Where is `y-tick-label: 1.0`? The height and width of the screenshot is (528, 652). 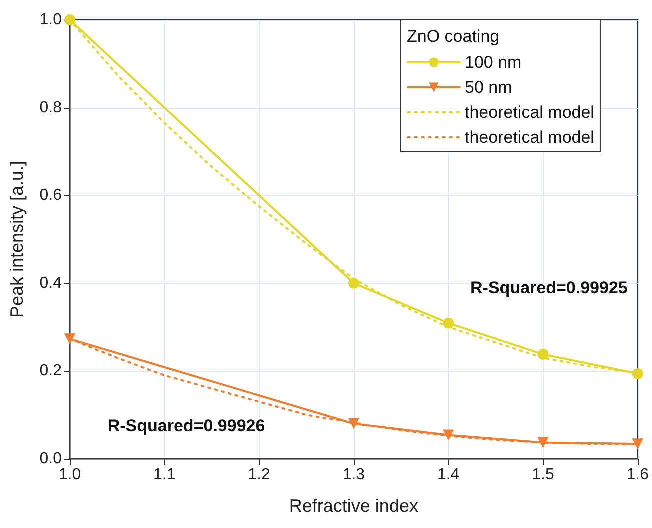
y-tick-label: 1.0 is located at coordinates (51, 20).